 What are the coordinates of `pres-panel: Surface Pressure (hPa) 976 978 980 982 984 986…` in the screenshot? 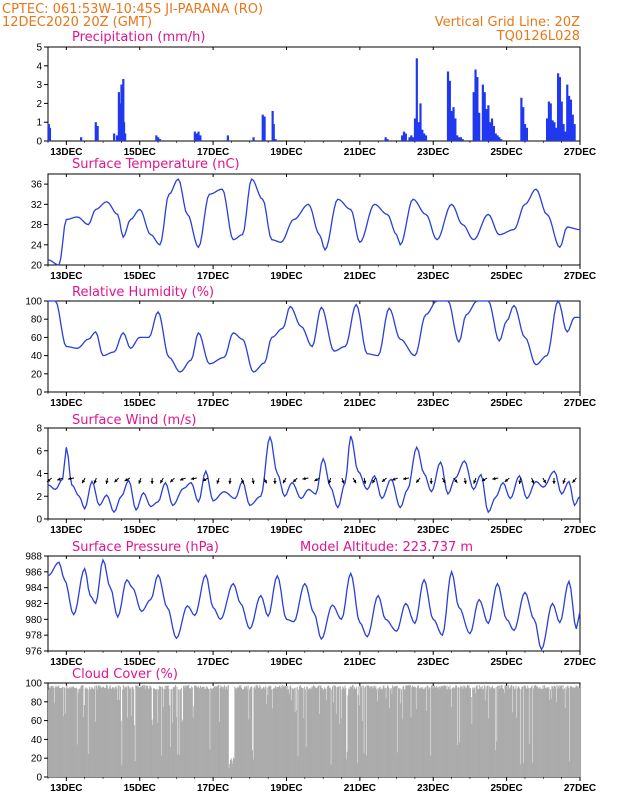 It's located at (310, 604).